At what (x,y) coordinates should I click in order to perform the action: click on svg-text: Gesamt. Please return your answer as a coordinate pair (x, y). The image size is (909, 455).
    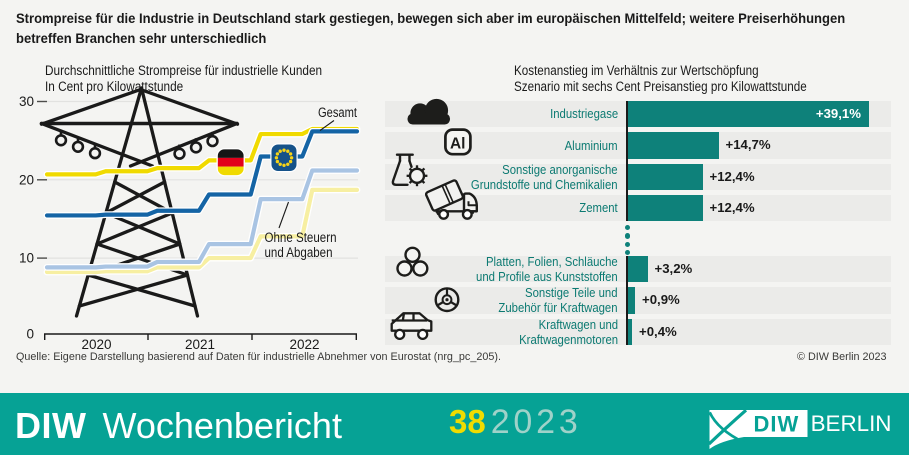
    Looking at the image, I should click on (337, 112).